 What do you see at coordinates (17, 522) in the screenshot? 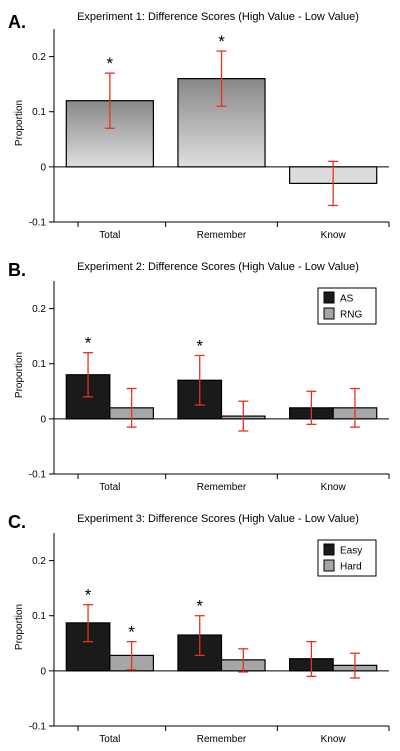
I see `panel-letter: C.` at bounding box center [17, 522].